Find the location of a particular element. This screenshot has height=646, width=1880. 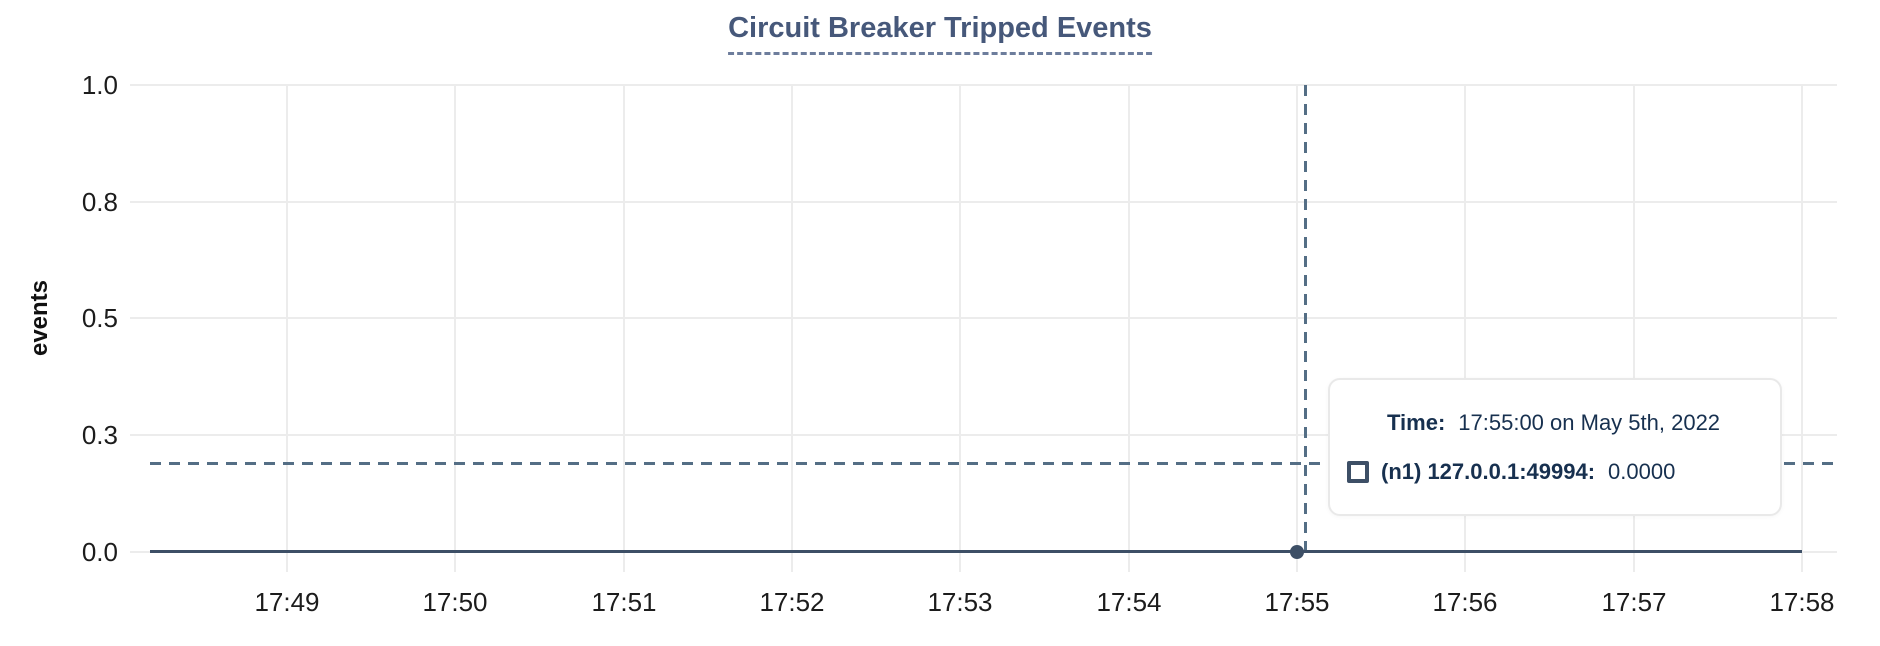

crosshair-horizontal-line is located at coordinates (993, 463).